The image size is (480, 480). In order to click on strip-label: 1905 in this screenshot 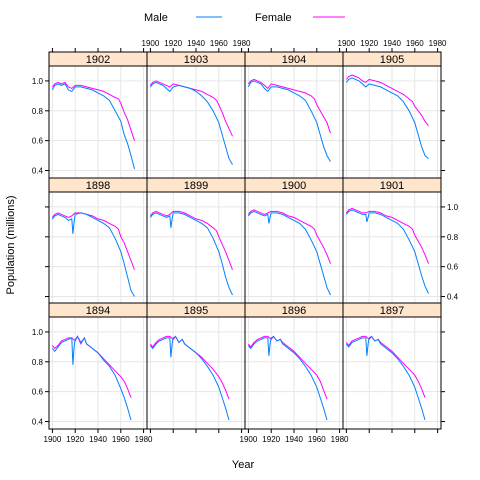, I will do `click(392, 60)`.